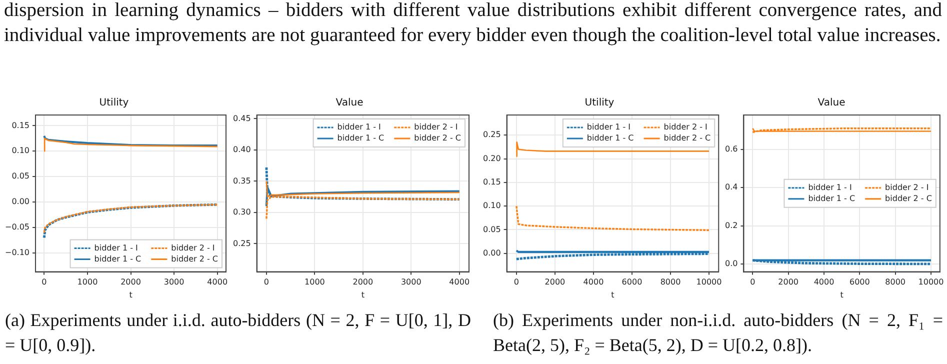 The image size is (947, 364). I want to click on y-tick-label: 0.30, so click(242, 212).